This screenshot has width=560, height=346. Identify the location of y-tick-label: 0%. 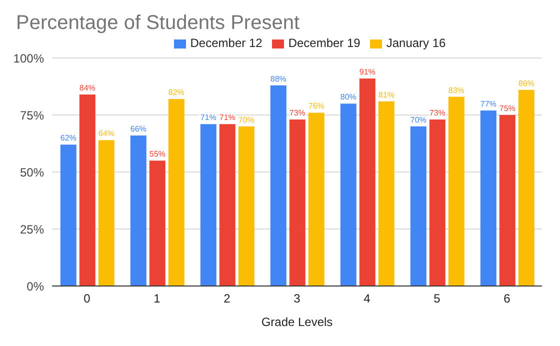
(35, 286).